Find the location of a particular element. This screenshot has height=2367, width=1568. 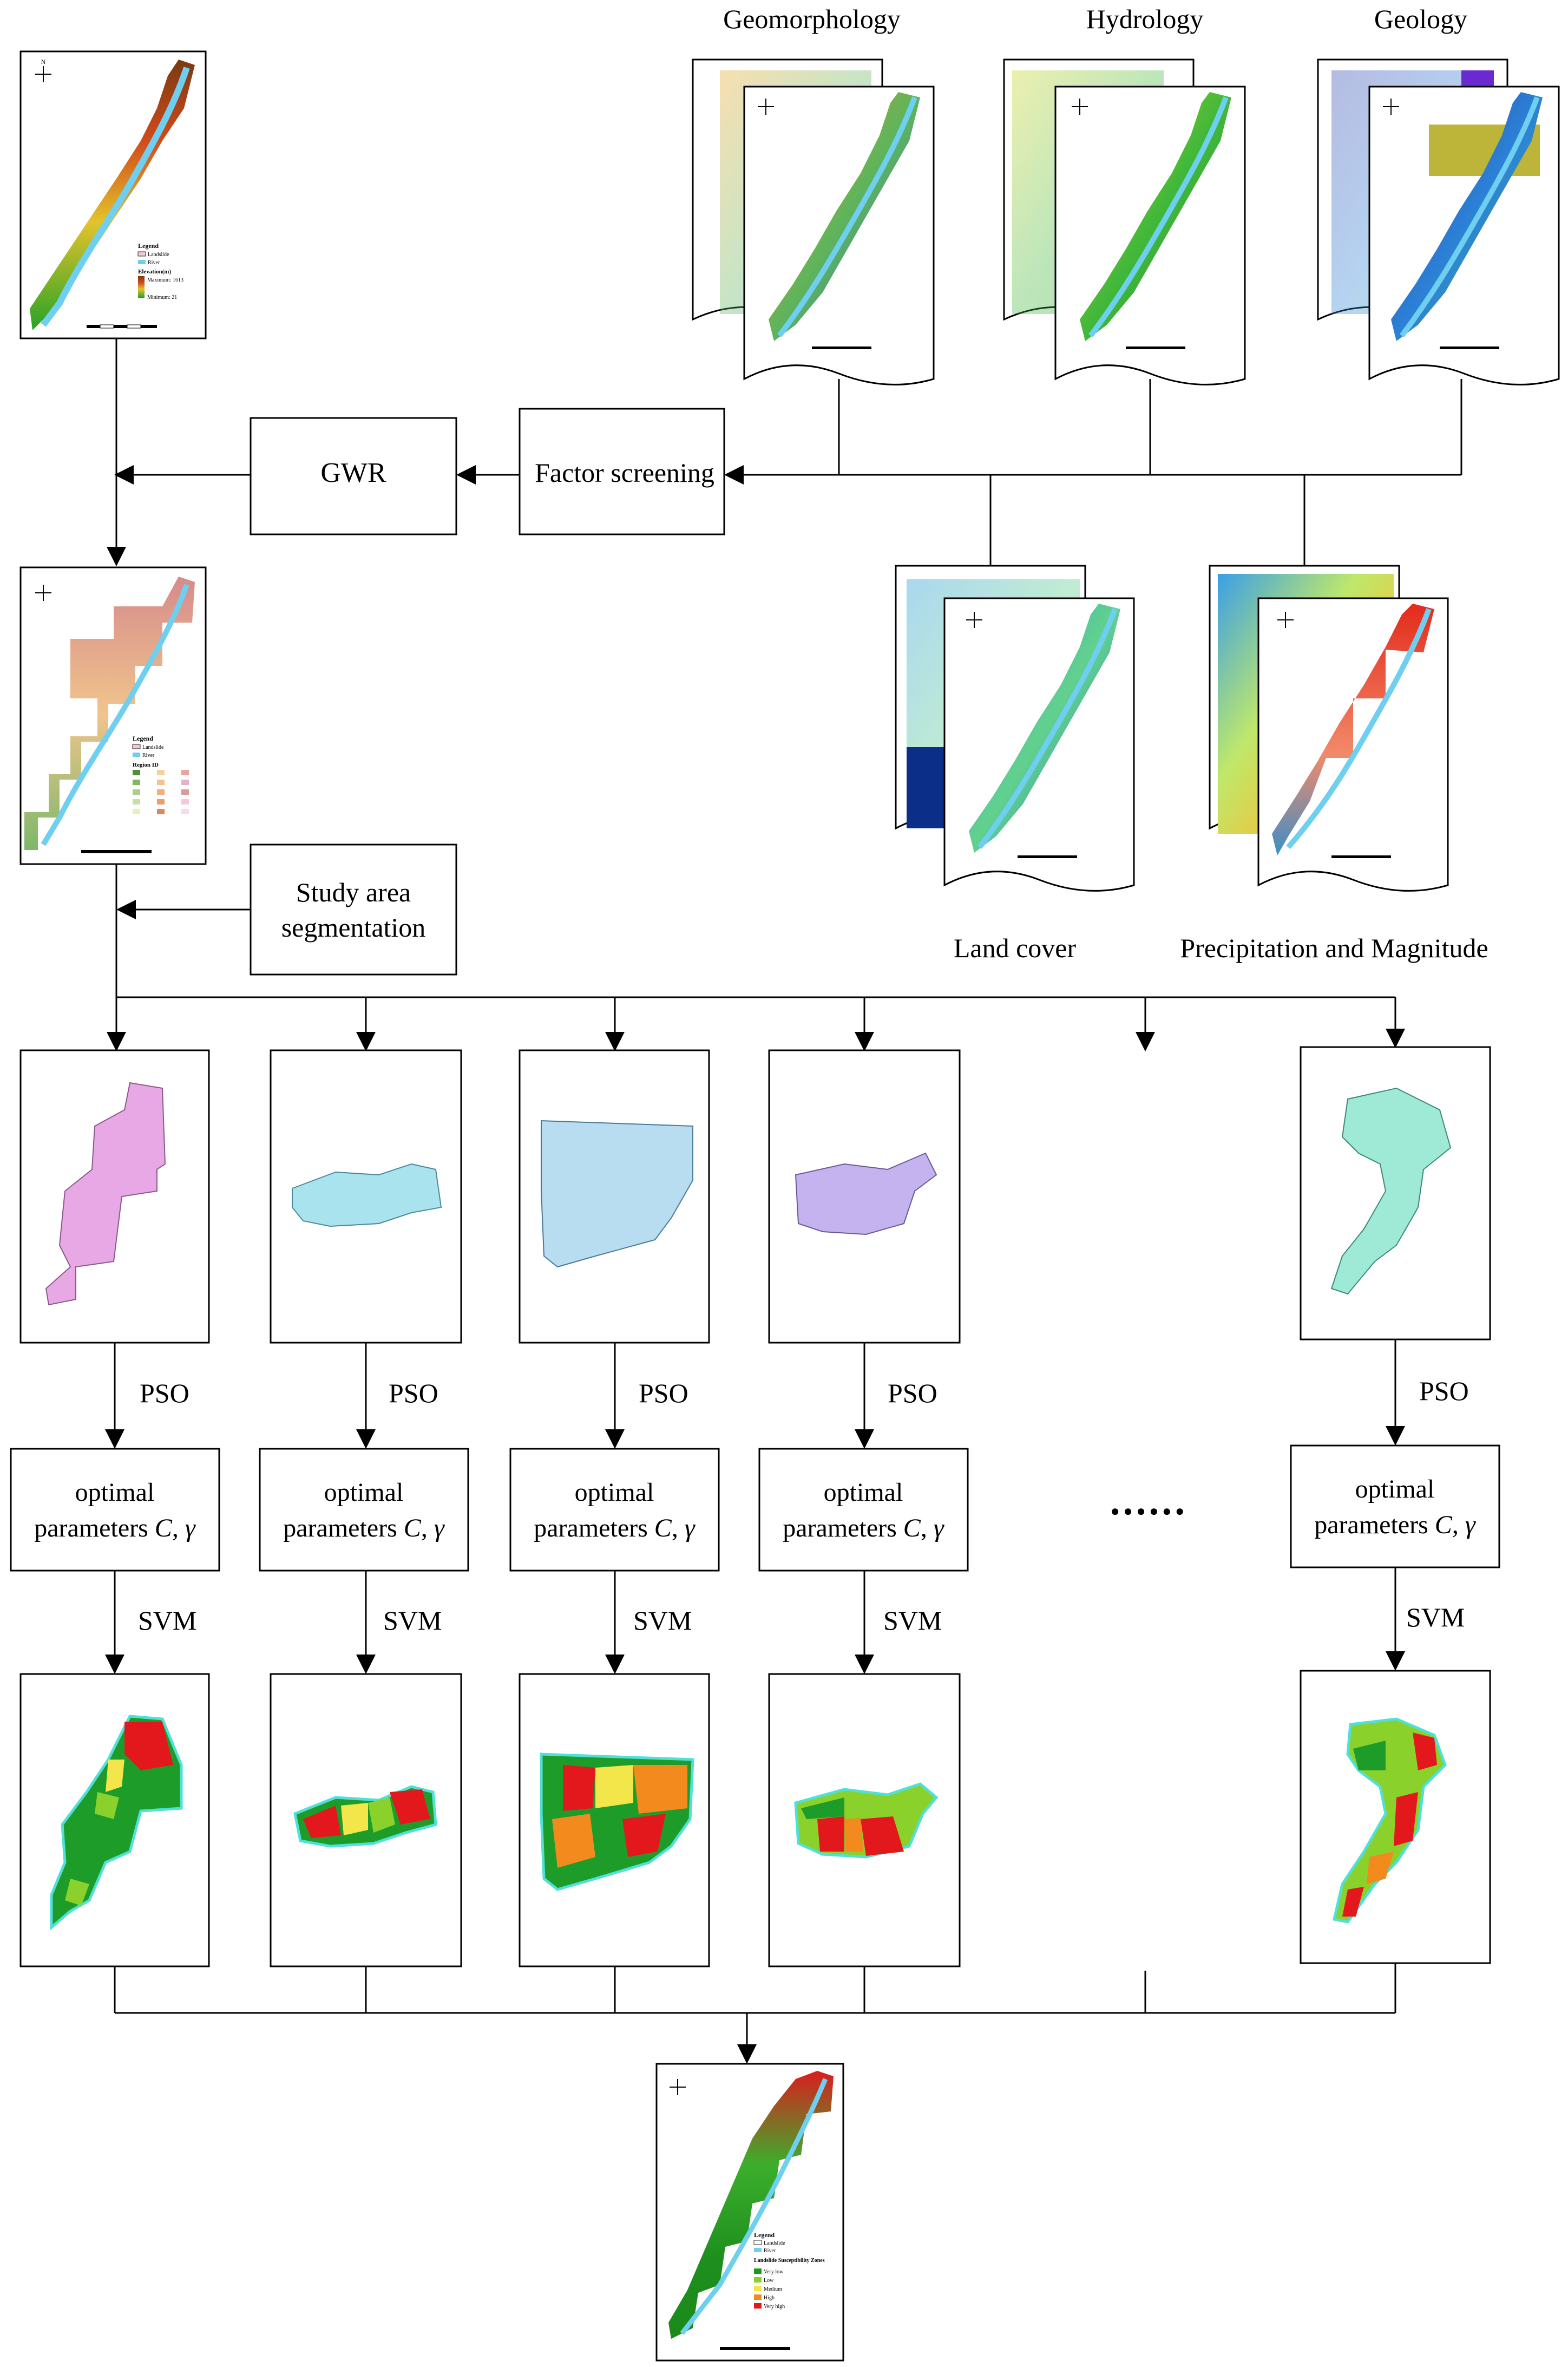

title-precipitation-magnitude: Precipitation and Magnitude is located at coordinates (1334, 948).